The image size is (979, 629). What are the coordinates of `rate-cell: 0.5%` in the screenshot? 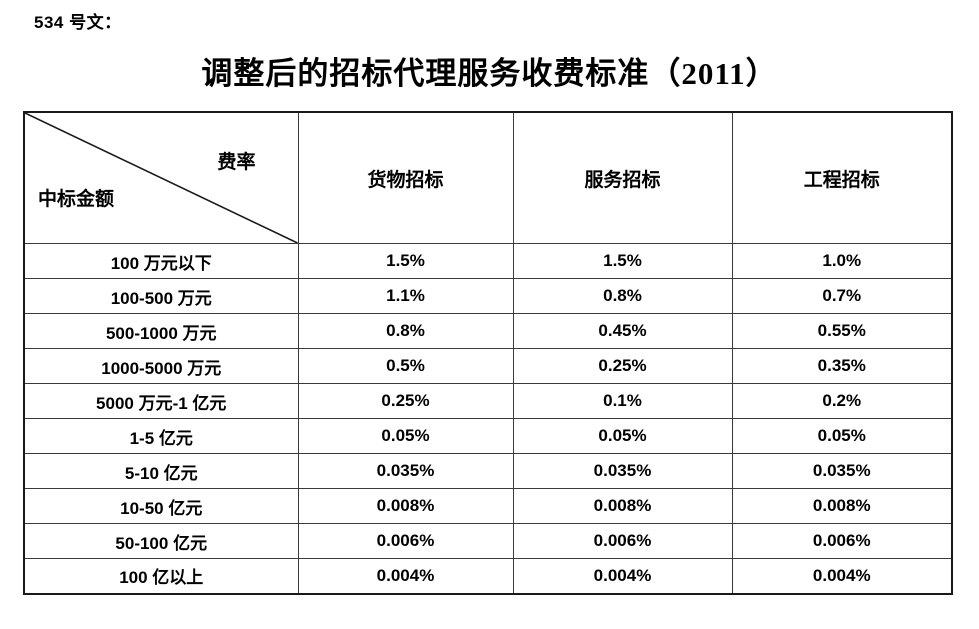 It's located at (405, 366).